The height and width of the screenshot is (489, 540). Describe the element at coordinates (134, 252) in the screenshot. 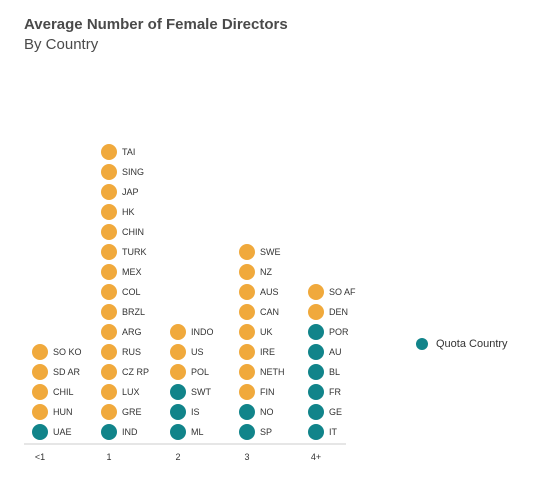

I see `country-label: TURK` at that location.